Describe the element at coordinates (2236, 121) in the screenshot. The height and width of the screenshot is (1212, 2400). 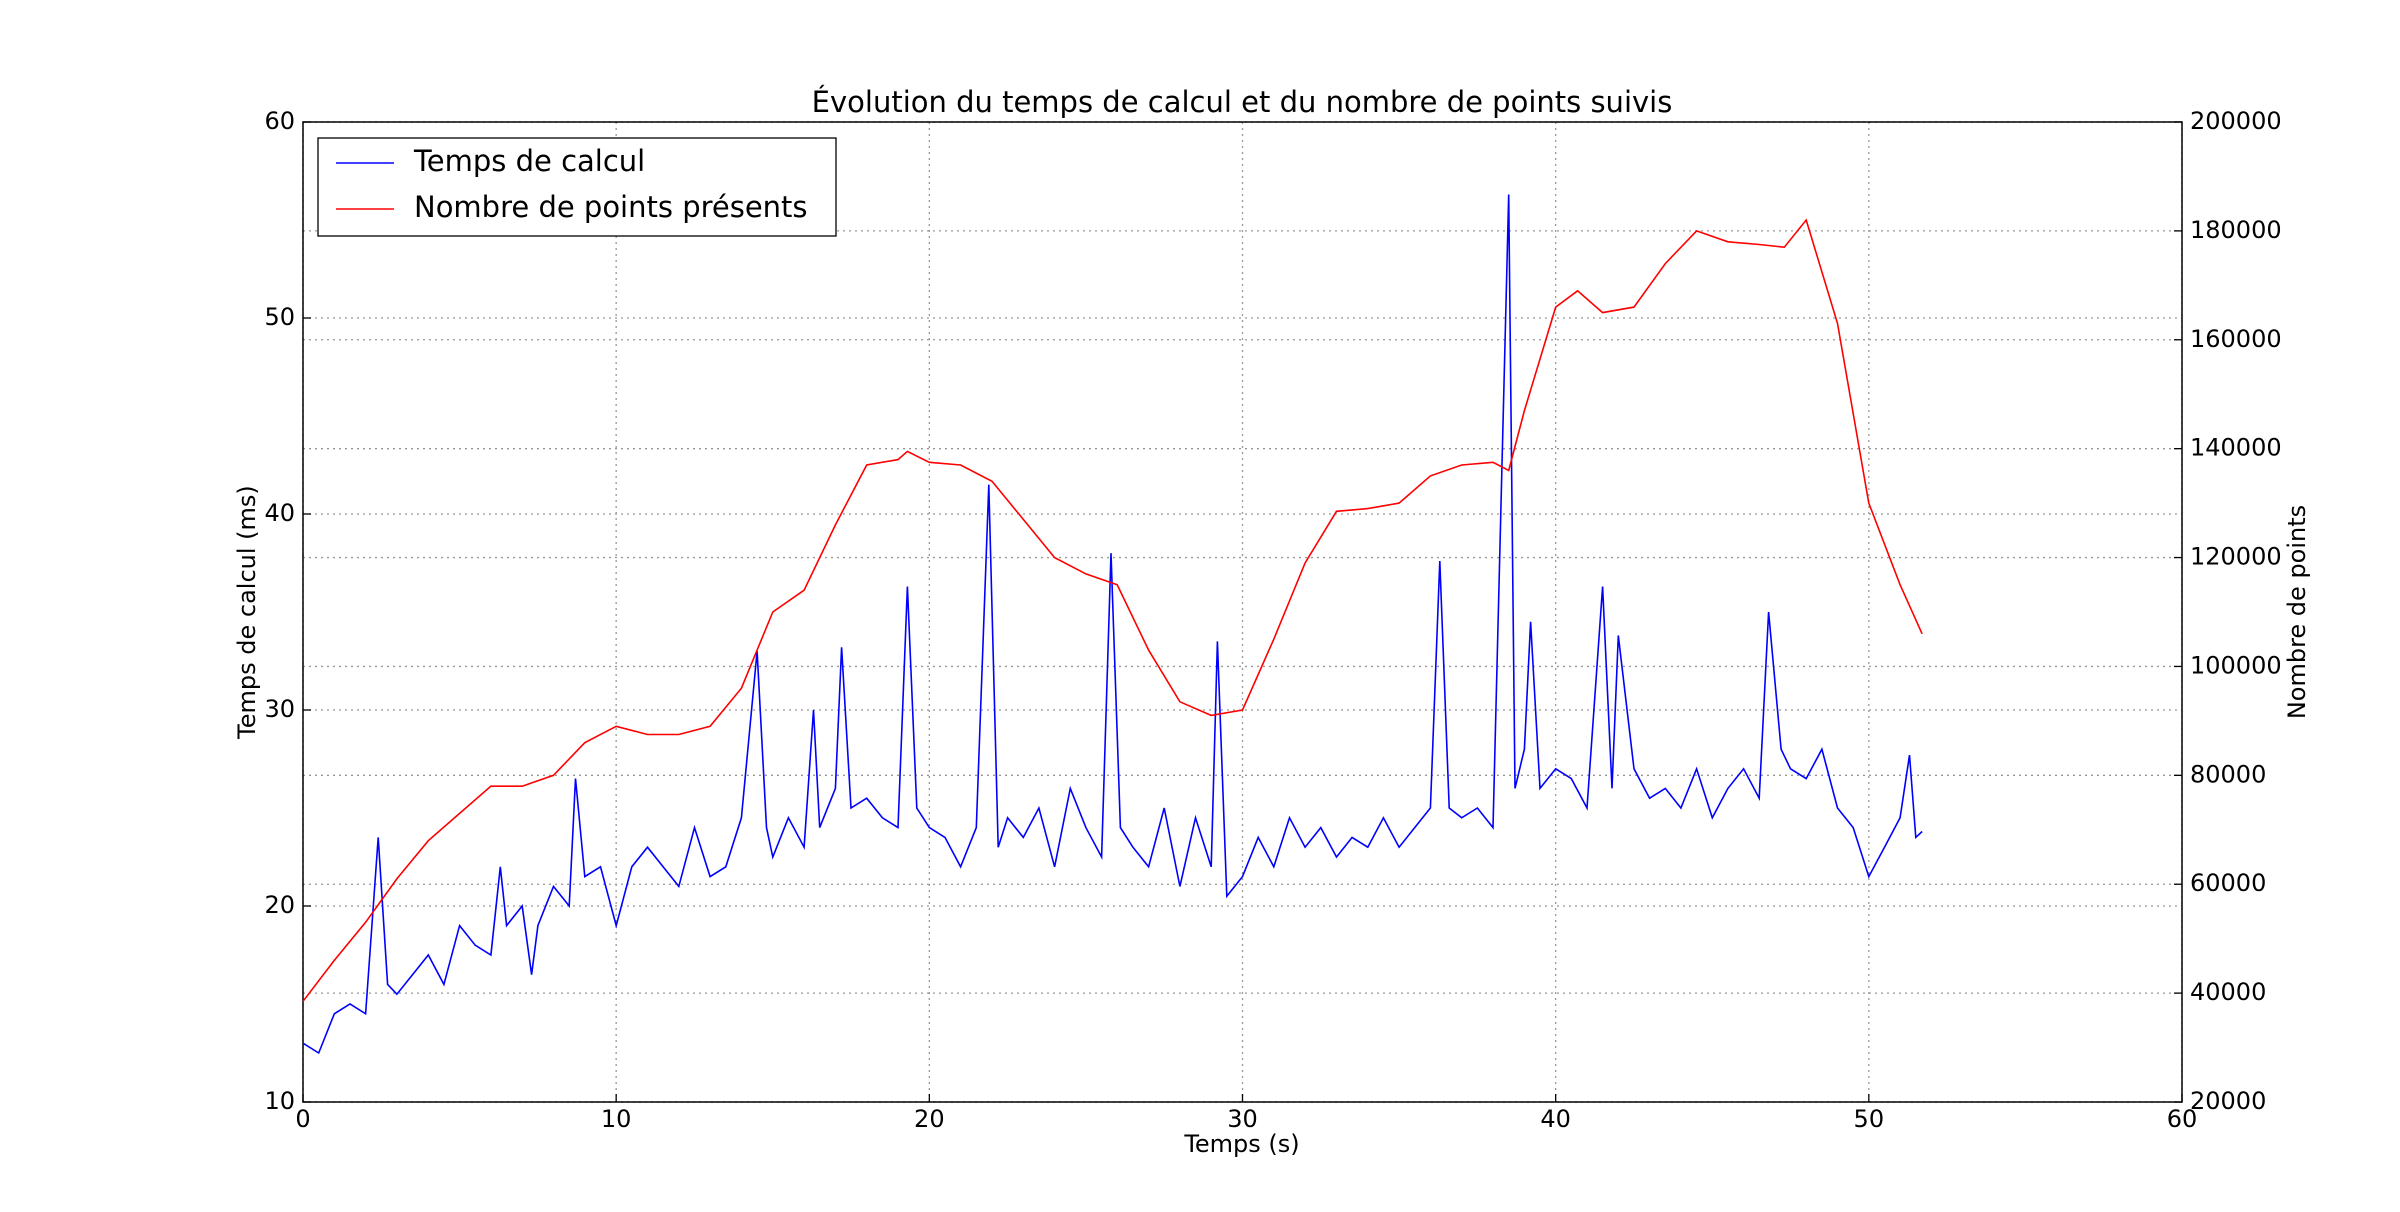
I see `y2-tick-label: 200000` at that location.